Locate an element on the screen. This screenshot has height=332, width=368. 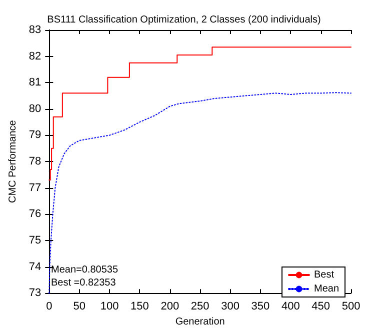
x-tick-label: 50 is located at coordinates (79, 306).